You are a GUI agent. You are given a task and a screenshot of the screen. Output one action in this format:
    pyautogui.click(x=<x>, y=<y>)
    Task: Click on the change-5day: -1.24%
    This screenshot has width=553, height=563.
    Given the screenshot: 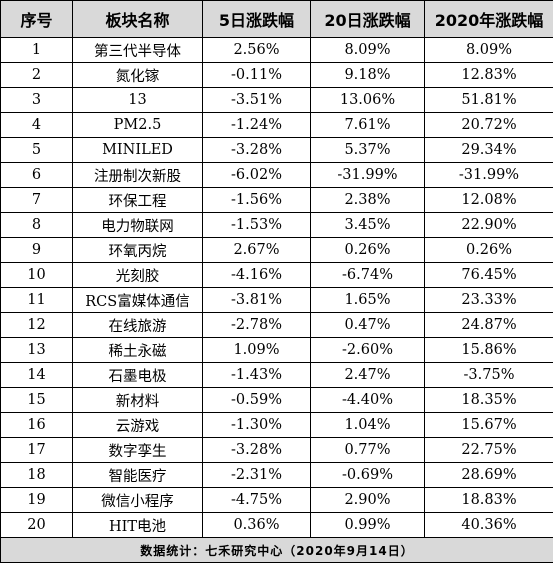 What is the action you would take?
    pyautogui.click(x=256, y=125)
    